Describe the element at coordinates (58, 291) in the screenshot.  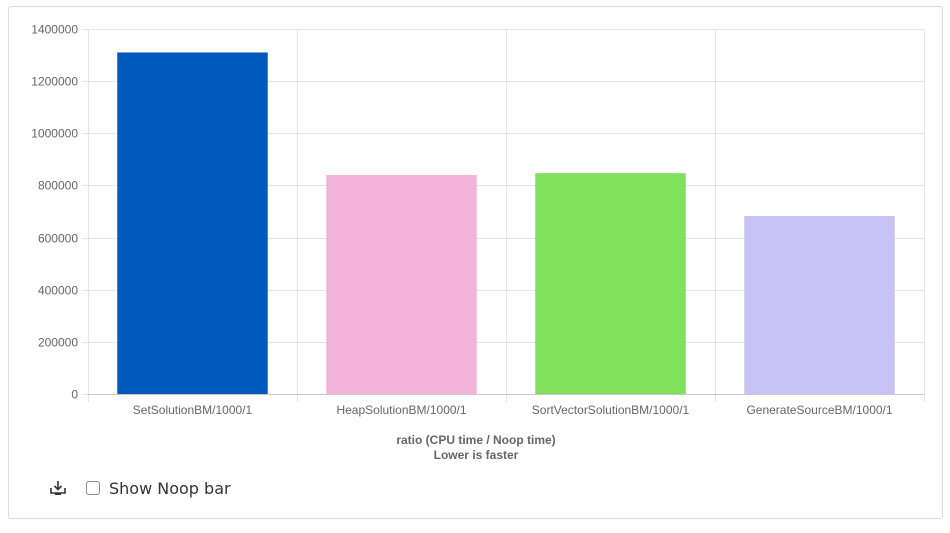
I see `y-tick-label: 400000` at that location.